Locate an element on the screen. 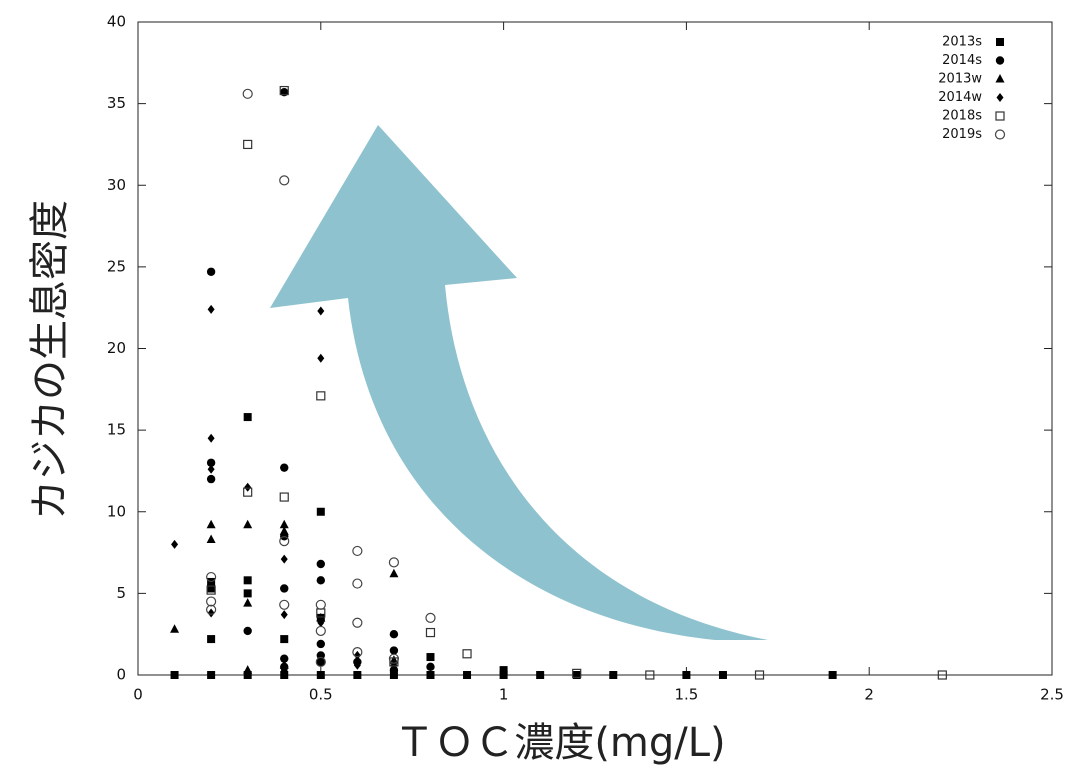 The width and height of the screenshot is (1091, 777). x-tick-label: 0 is located at coordinates (138, 695).